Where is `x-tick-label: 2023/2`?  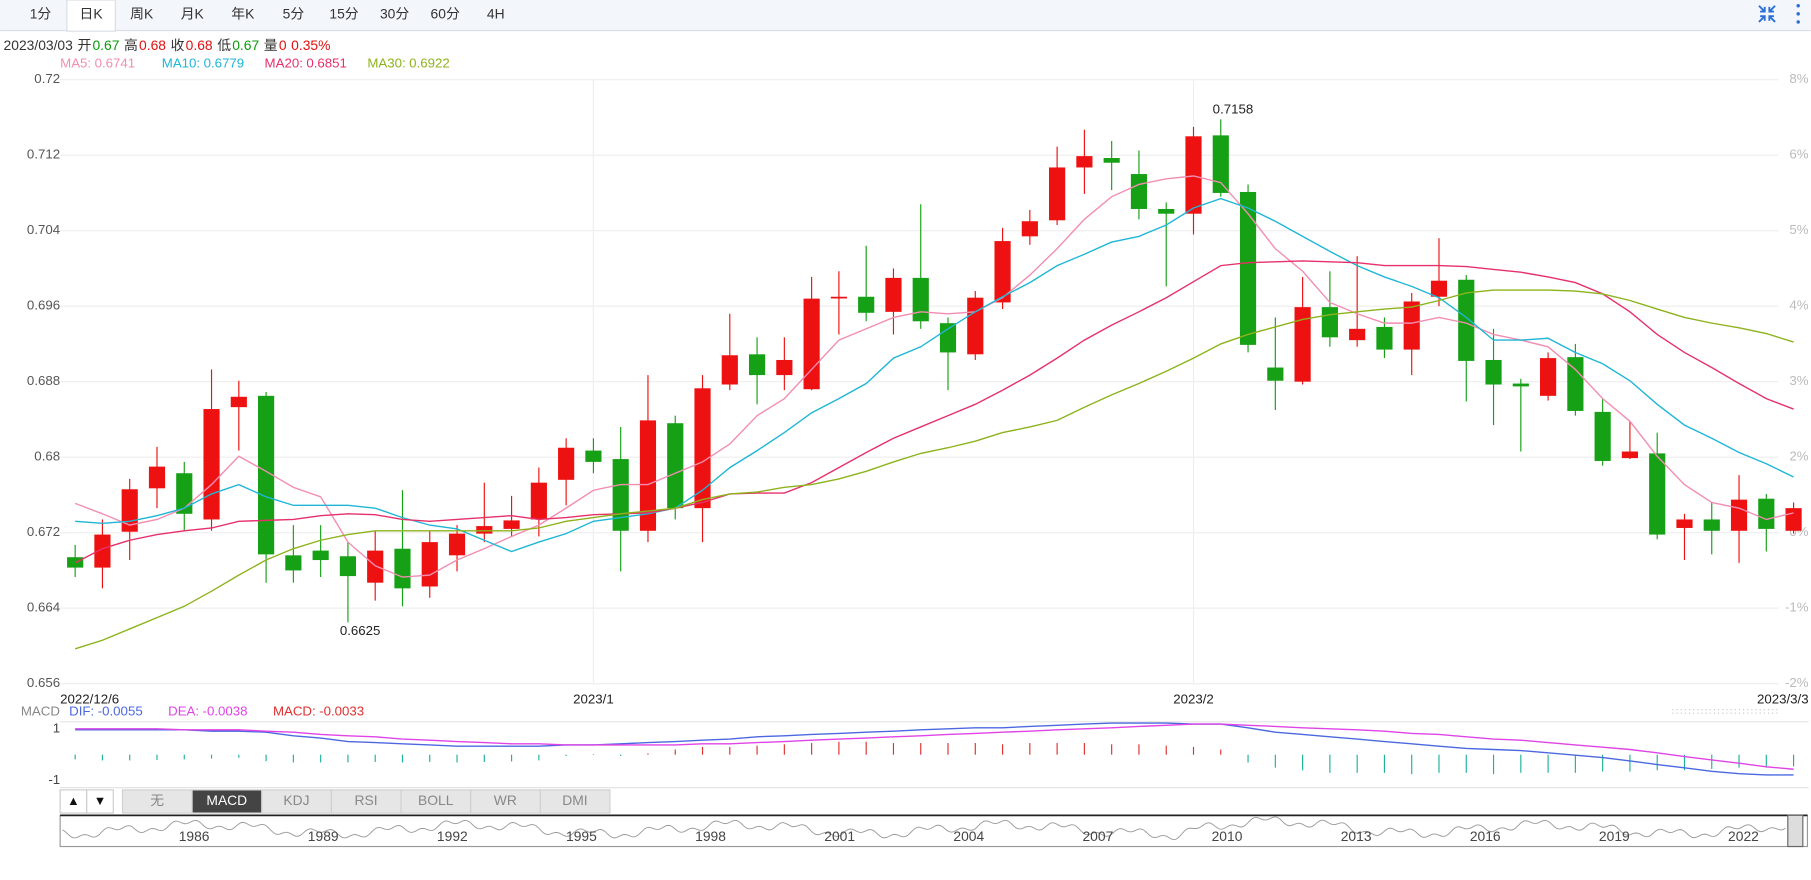 x-tick-label: 2023/2 is located at coordinates (1193, 698).